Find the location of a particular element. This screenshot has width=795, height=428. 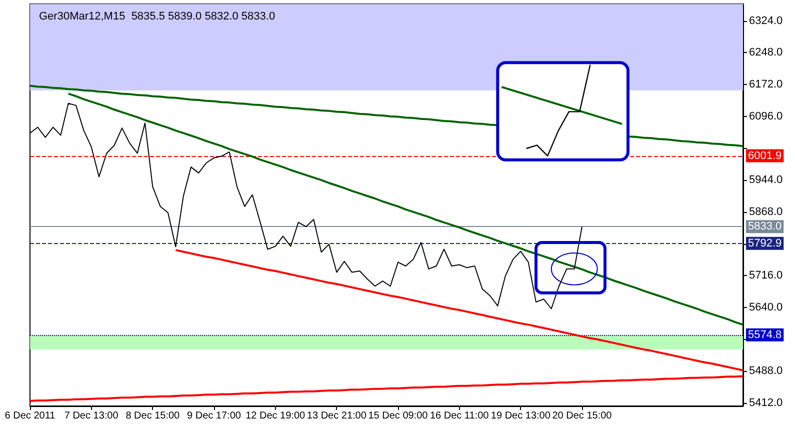

ref-line-label: 5792.9 is located at coordinates (765, 243).